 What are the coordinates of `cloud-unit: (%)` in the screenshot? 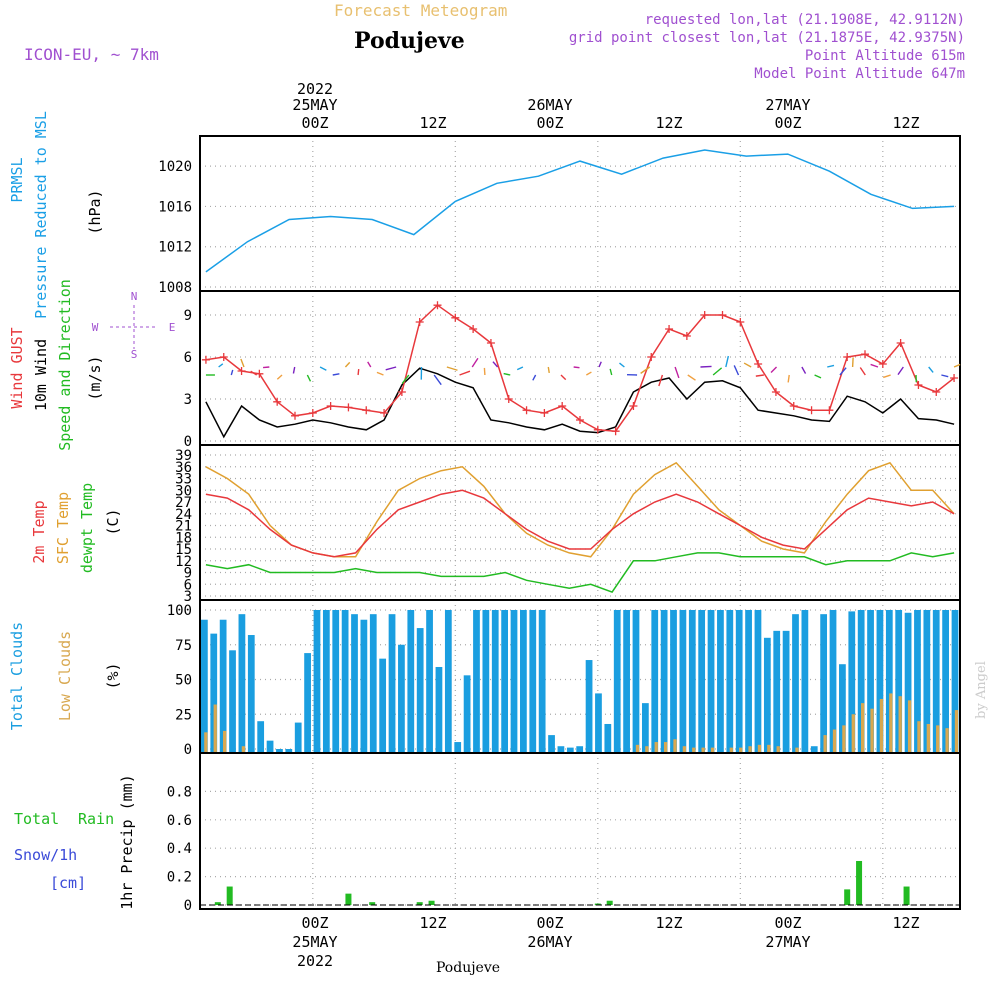 It's located at (113, 675).